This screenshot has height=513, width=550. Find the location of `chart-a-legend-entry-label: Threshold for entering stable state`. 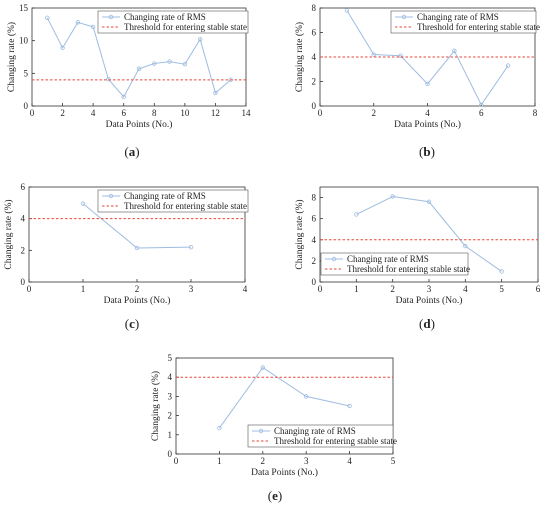

chart-a-legend-entry-label: Threshold for entering stable state is located at coordinates (185, 27).